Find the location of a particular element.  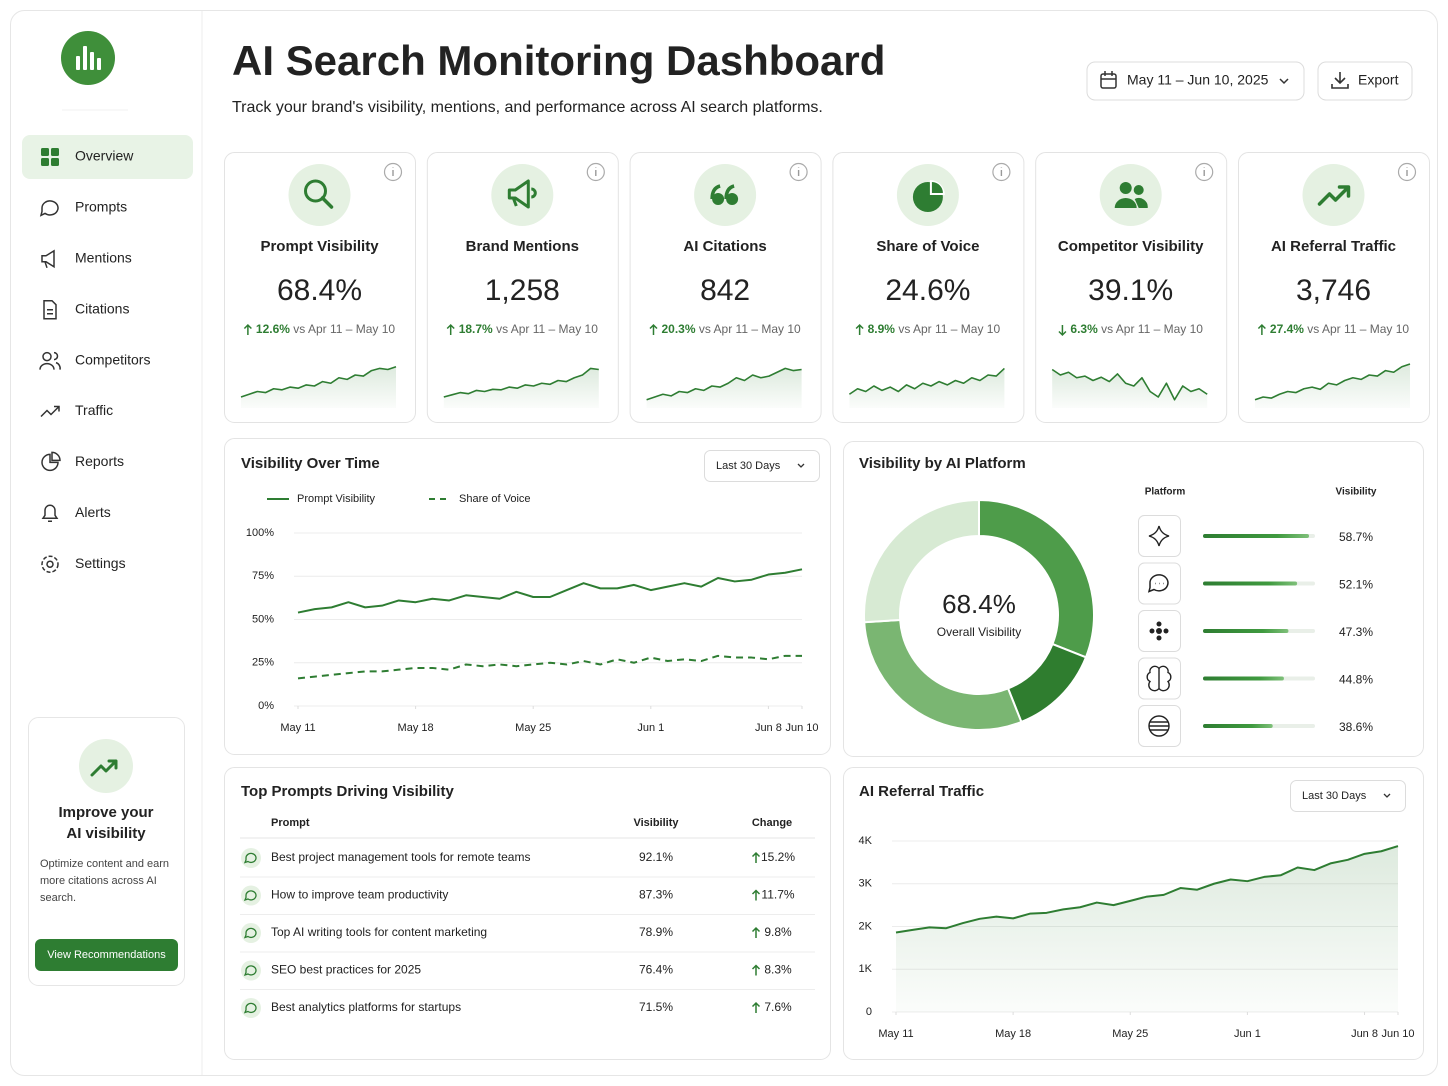

nav-item: Competitors is located at coordinates (94, 360).